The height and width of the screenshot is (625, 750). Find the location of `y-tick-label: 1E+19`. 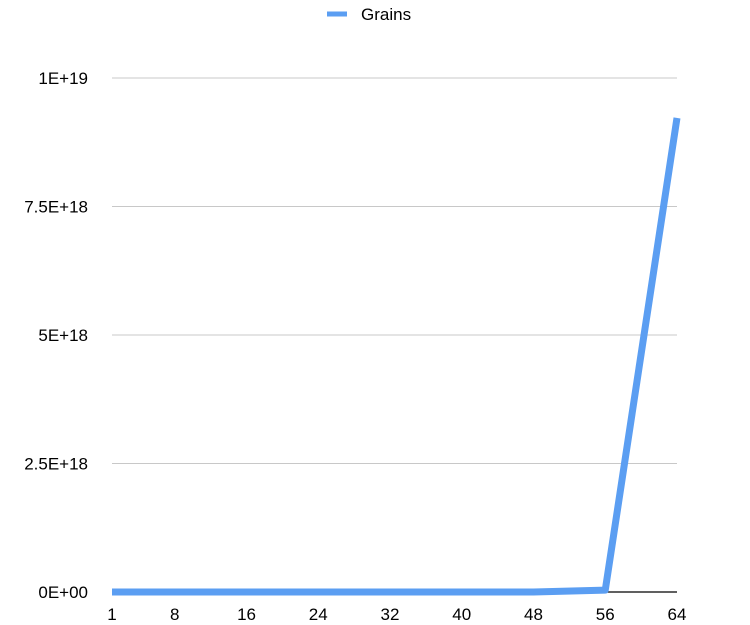

y-tick-label: 1E+19 is located at coordinates (63, 78).